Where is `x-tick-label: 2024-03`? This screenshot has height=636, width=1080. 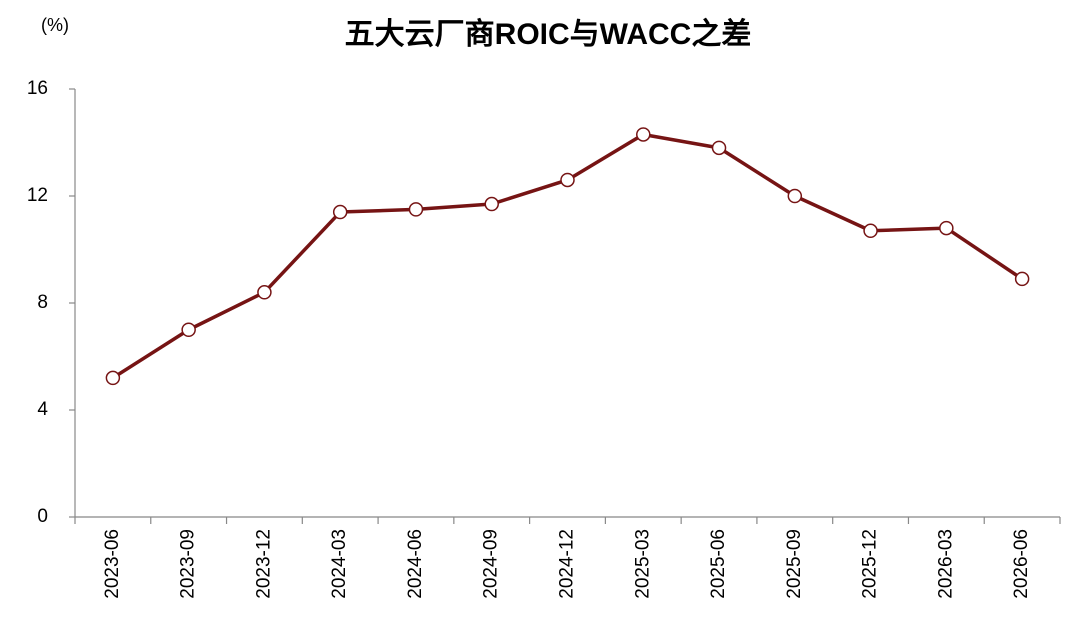 x-tick-label: 2024-03 is located at coordinates (339, 564).